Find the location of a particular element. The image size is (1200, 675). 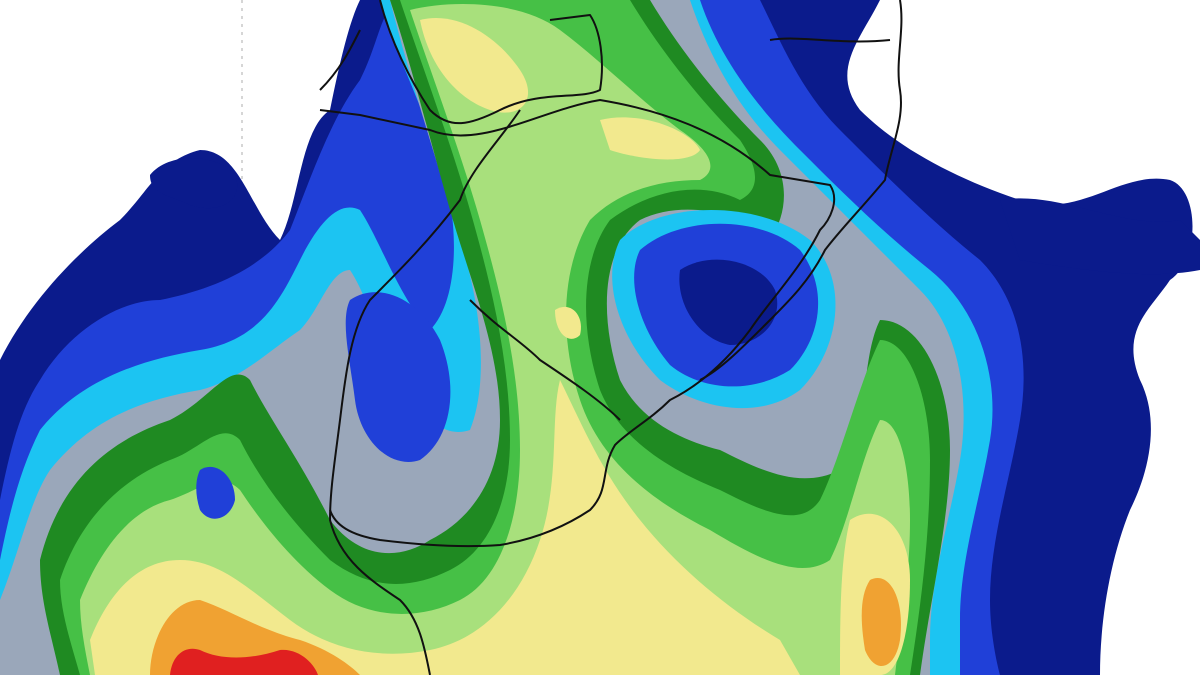

rain-pocket-navy is located at coordinates (728, 302).